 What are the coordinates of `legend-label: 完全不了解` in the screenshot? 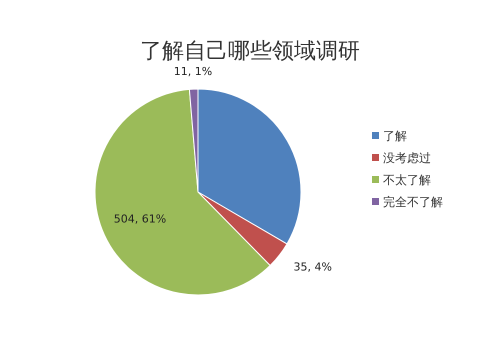 It's located at (413, 202).